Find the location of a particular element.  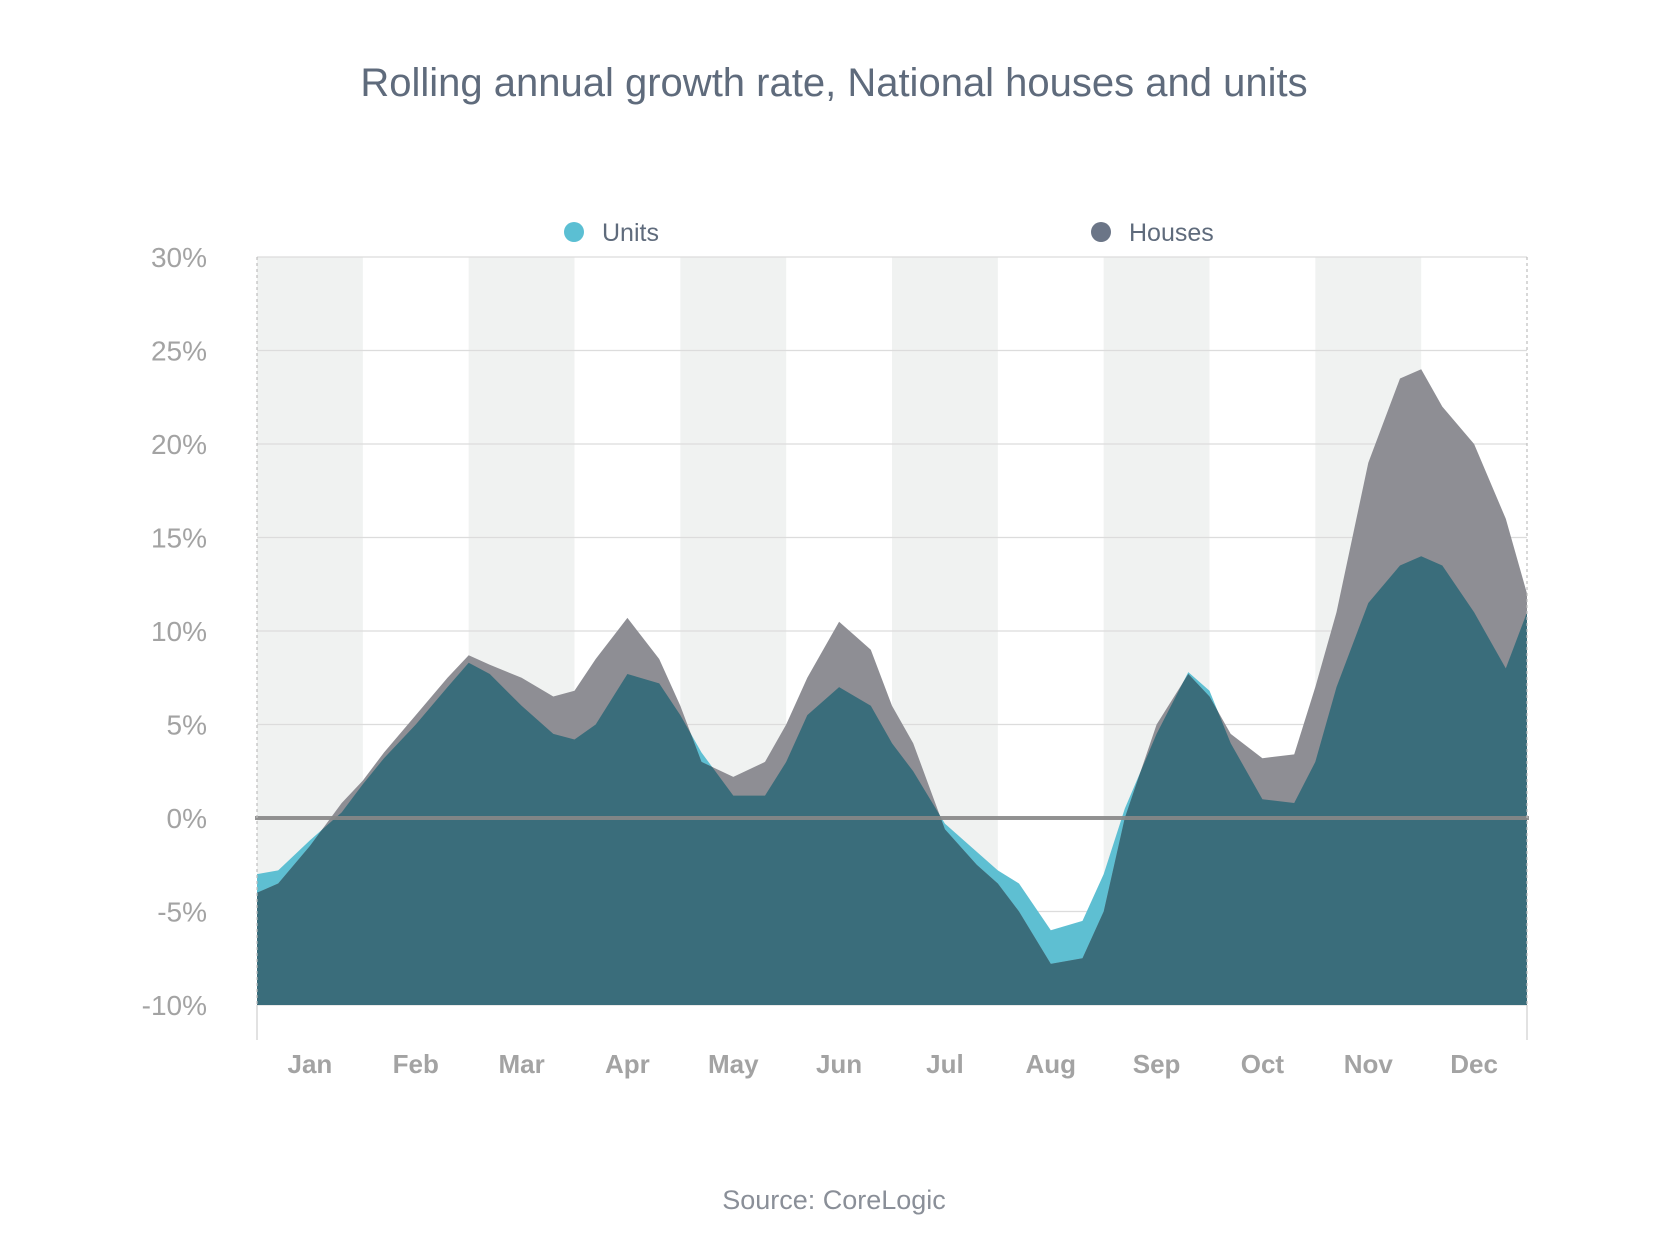

y-axis-ticks: -10% -5% 0% 5% 10% 15% 20% 25% 30% is located at coordinates (174, 631).